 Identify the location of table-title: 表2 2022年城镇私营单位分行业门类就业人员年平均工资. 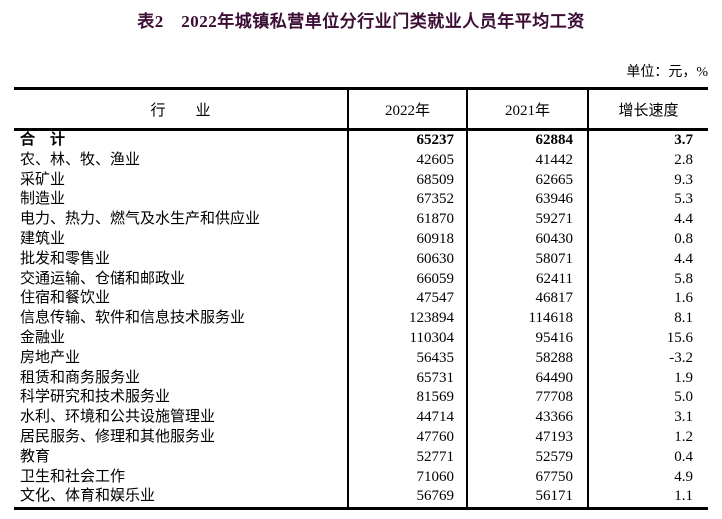
(361, 21).